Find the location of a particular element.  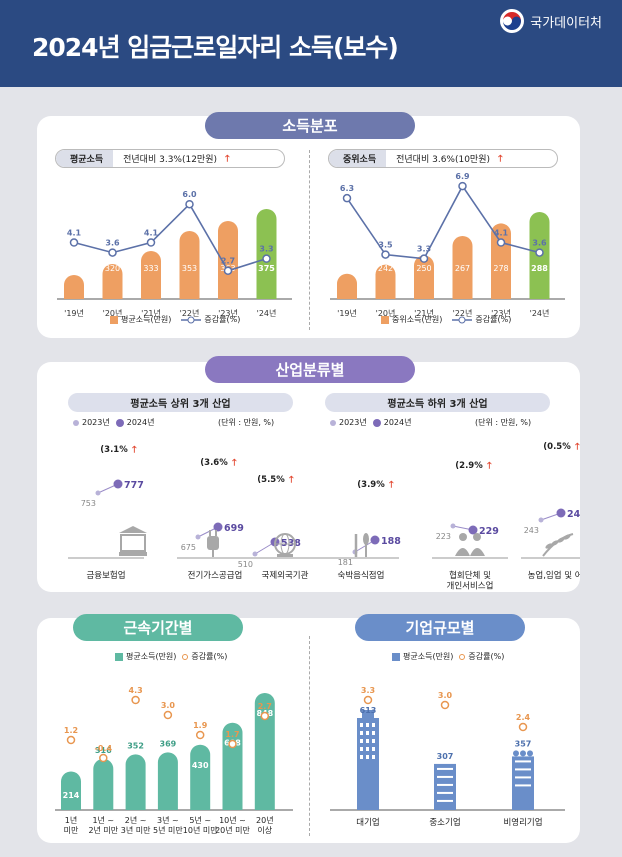

value-2024-label: 777 is located at coordinates (134, 485).